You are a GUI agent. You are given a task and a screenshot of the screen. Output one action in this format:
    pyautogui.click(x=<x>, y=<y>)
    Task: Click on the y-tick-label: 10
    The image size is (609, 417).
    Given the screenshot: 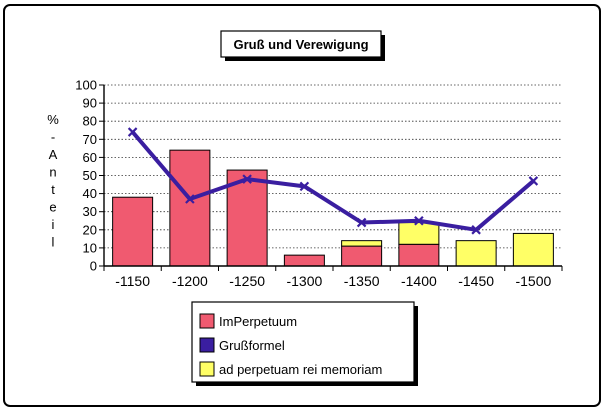 What is the action you would take?
    pyautogui.click(x=90, y=247)
    